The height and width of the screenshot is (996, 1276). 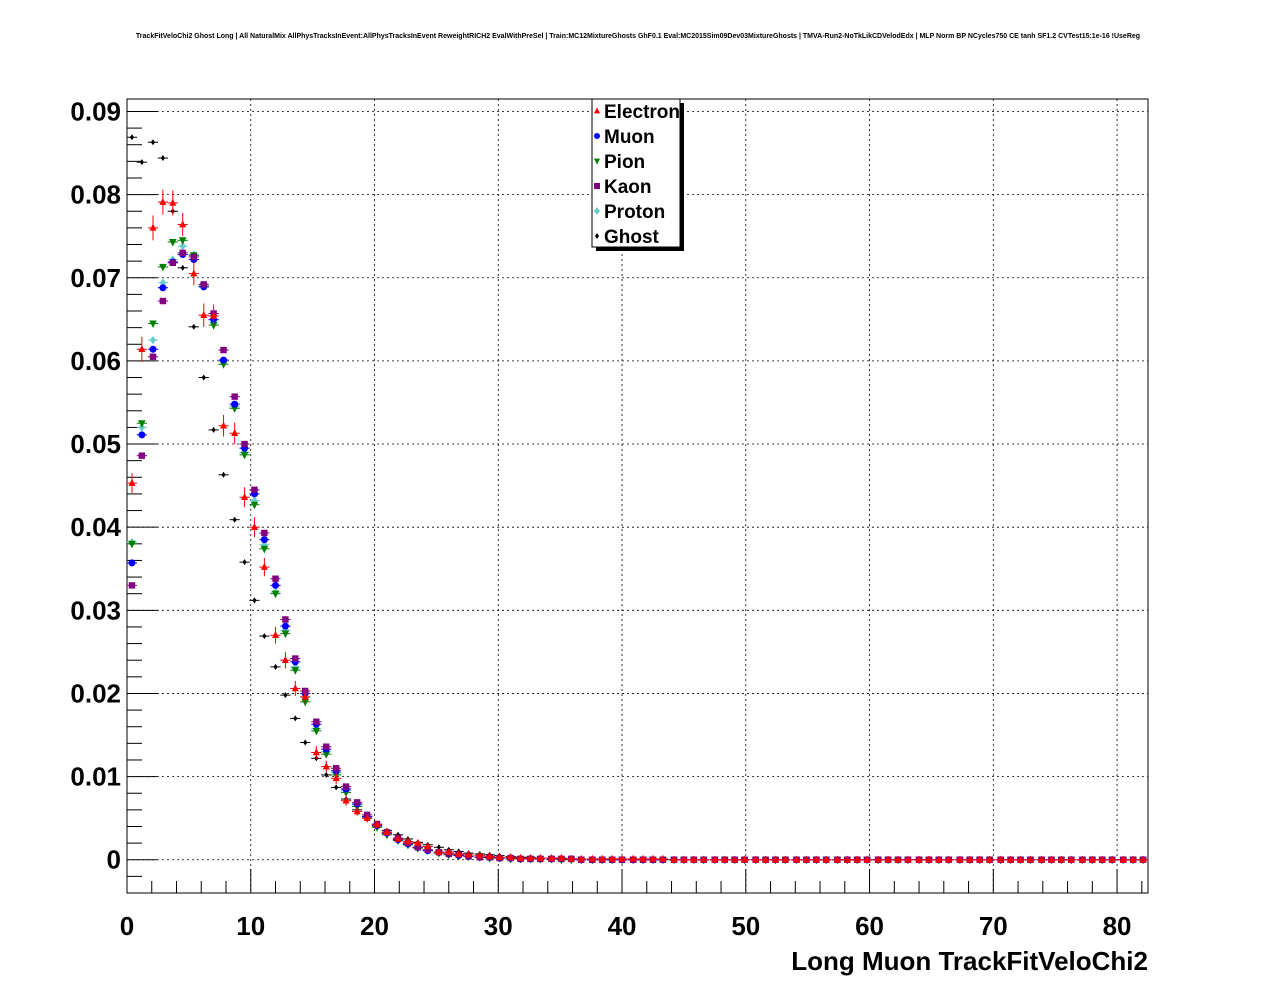 What do you see at coordinates (498, 926) in the screenshot?
I see `x-tick-label: 30` at bounding box center [498, 926].